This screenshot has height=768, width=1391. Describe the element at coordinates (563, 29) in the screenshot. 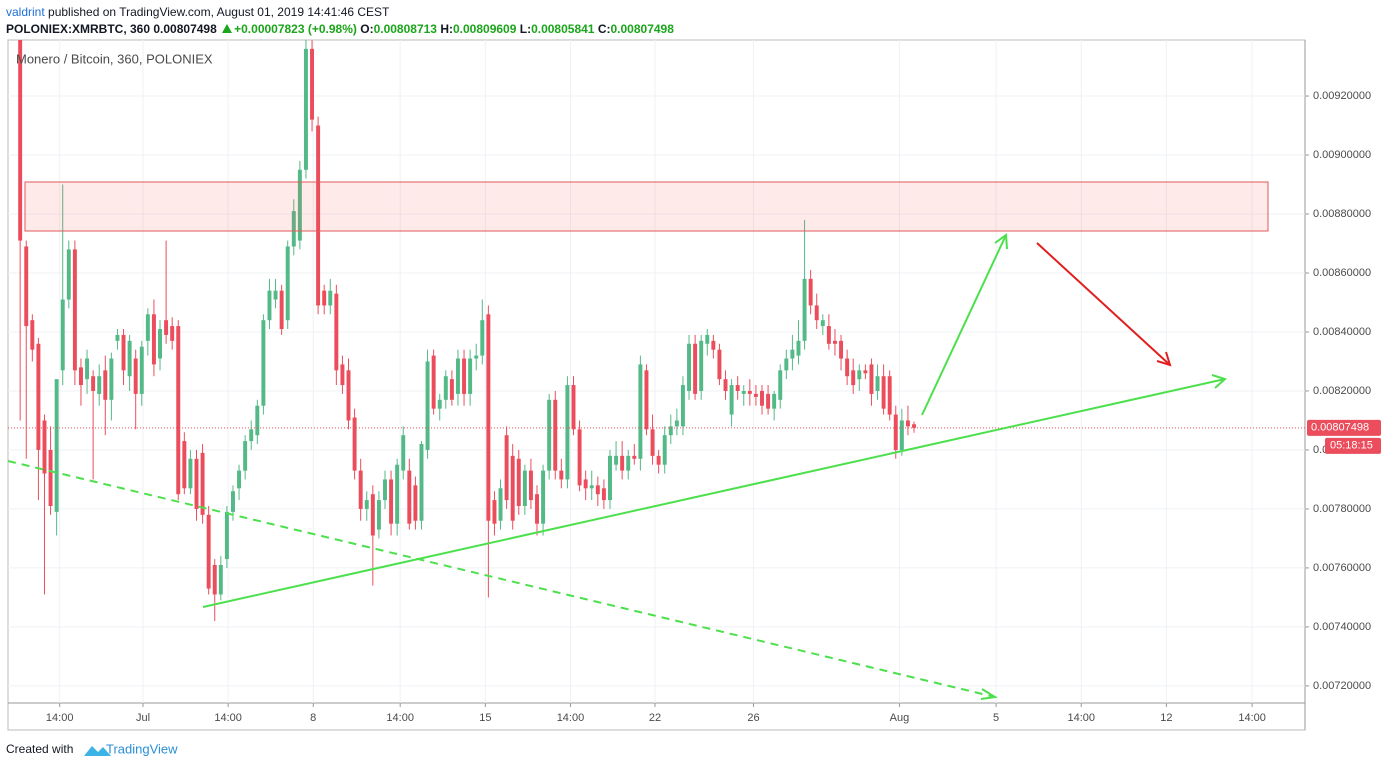

I see `low: 0.00805841` at that location.